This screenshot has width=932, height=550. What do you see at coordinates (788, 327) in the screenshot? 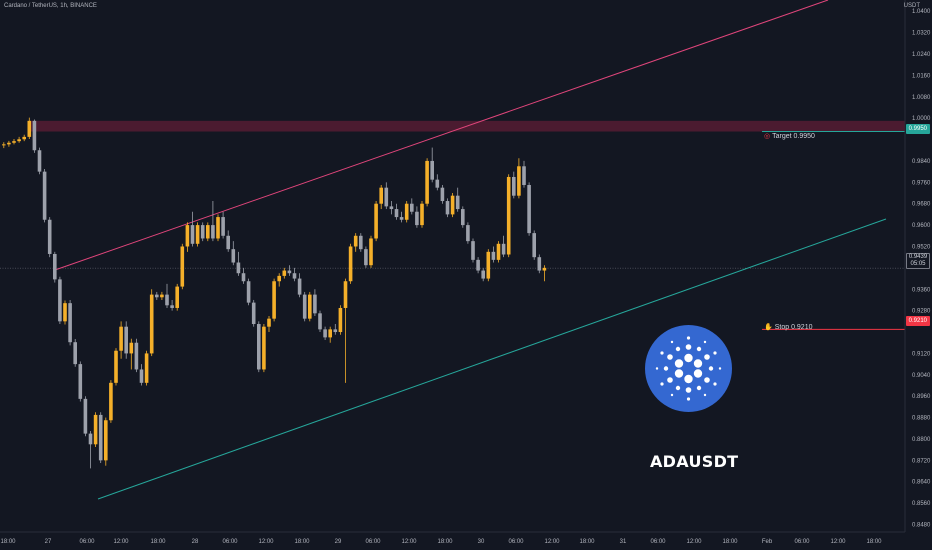
I see `stop-note: ✋ Stop 0.9210` at bounding box center [788, 327].